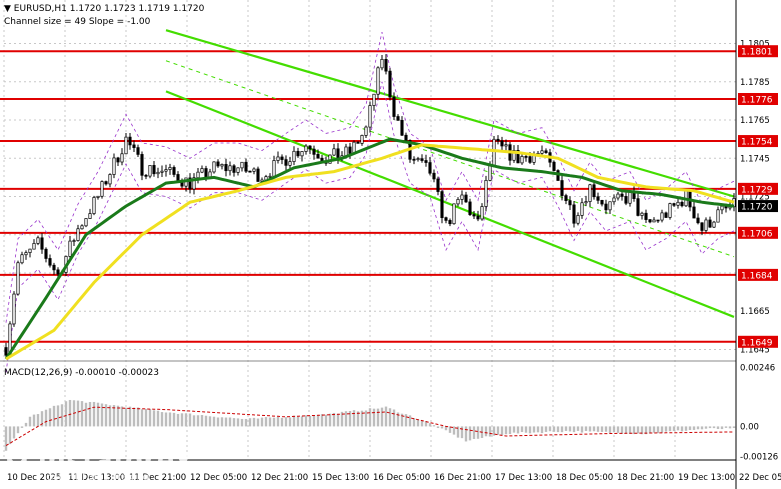 This screenshot has height=489, width=781. What do you see at coordinates (759, 458) in the screenshot?
I see `macd-tick-label: -0.00126` at bounding box center [759, 458].